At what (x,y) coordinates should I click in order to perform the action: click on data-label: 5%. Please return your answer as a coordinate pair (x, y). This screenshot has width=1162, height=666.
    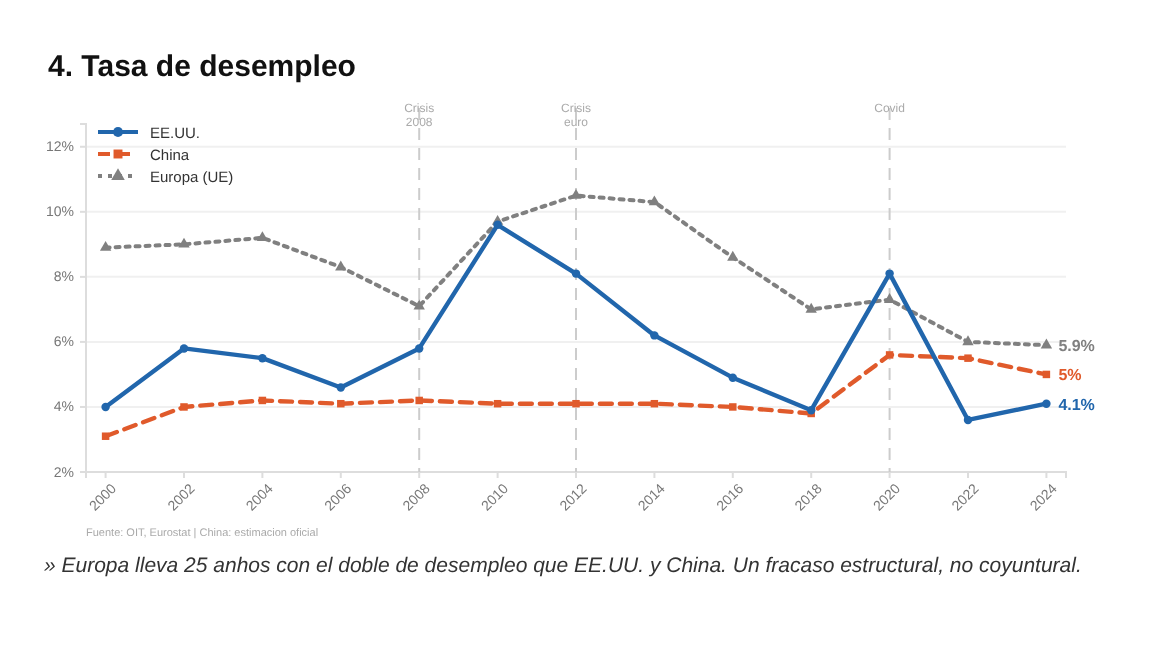
    Looking at the image, I should click on (1070, 375).